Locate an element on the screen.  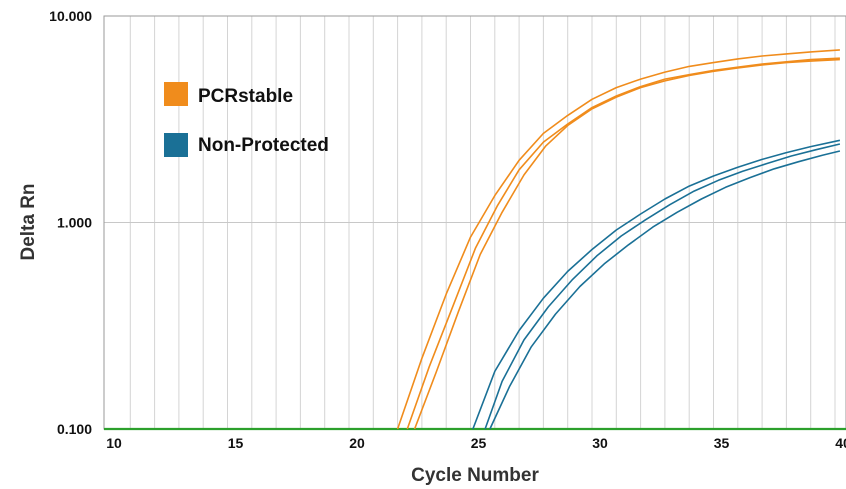
y-axis-ticks: 0.100 1.000 10.000 is located at coordinates (70, 222).